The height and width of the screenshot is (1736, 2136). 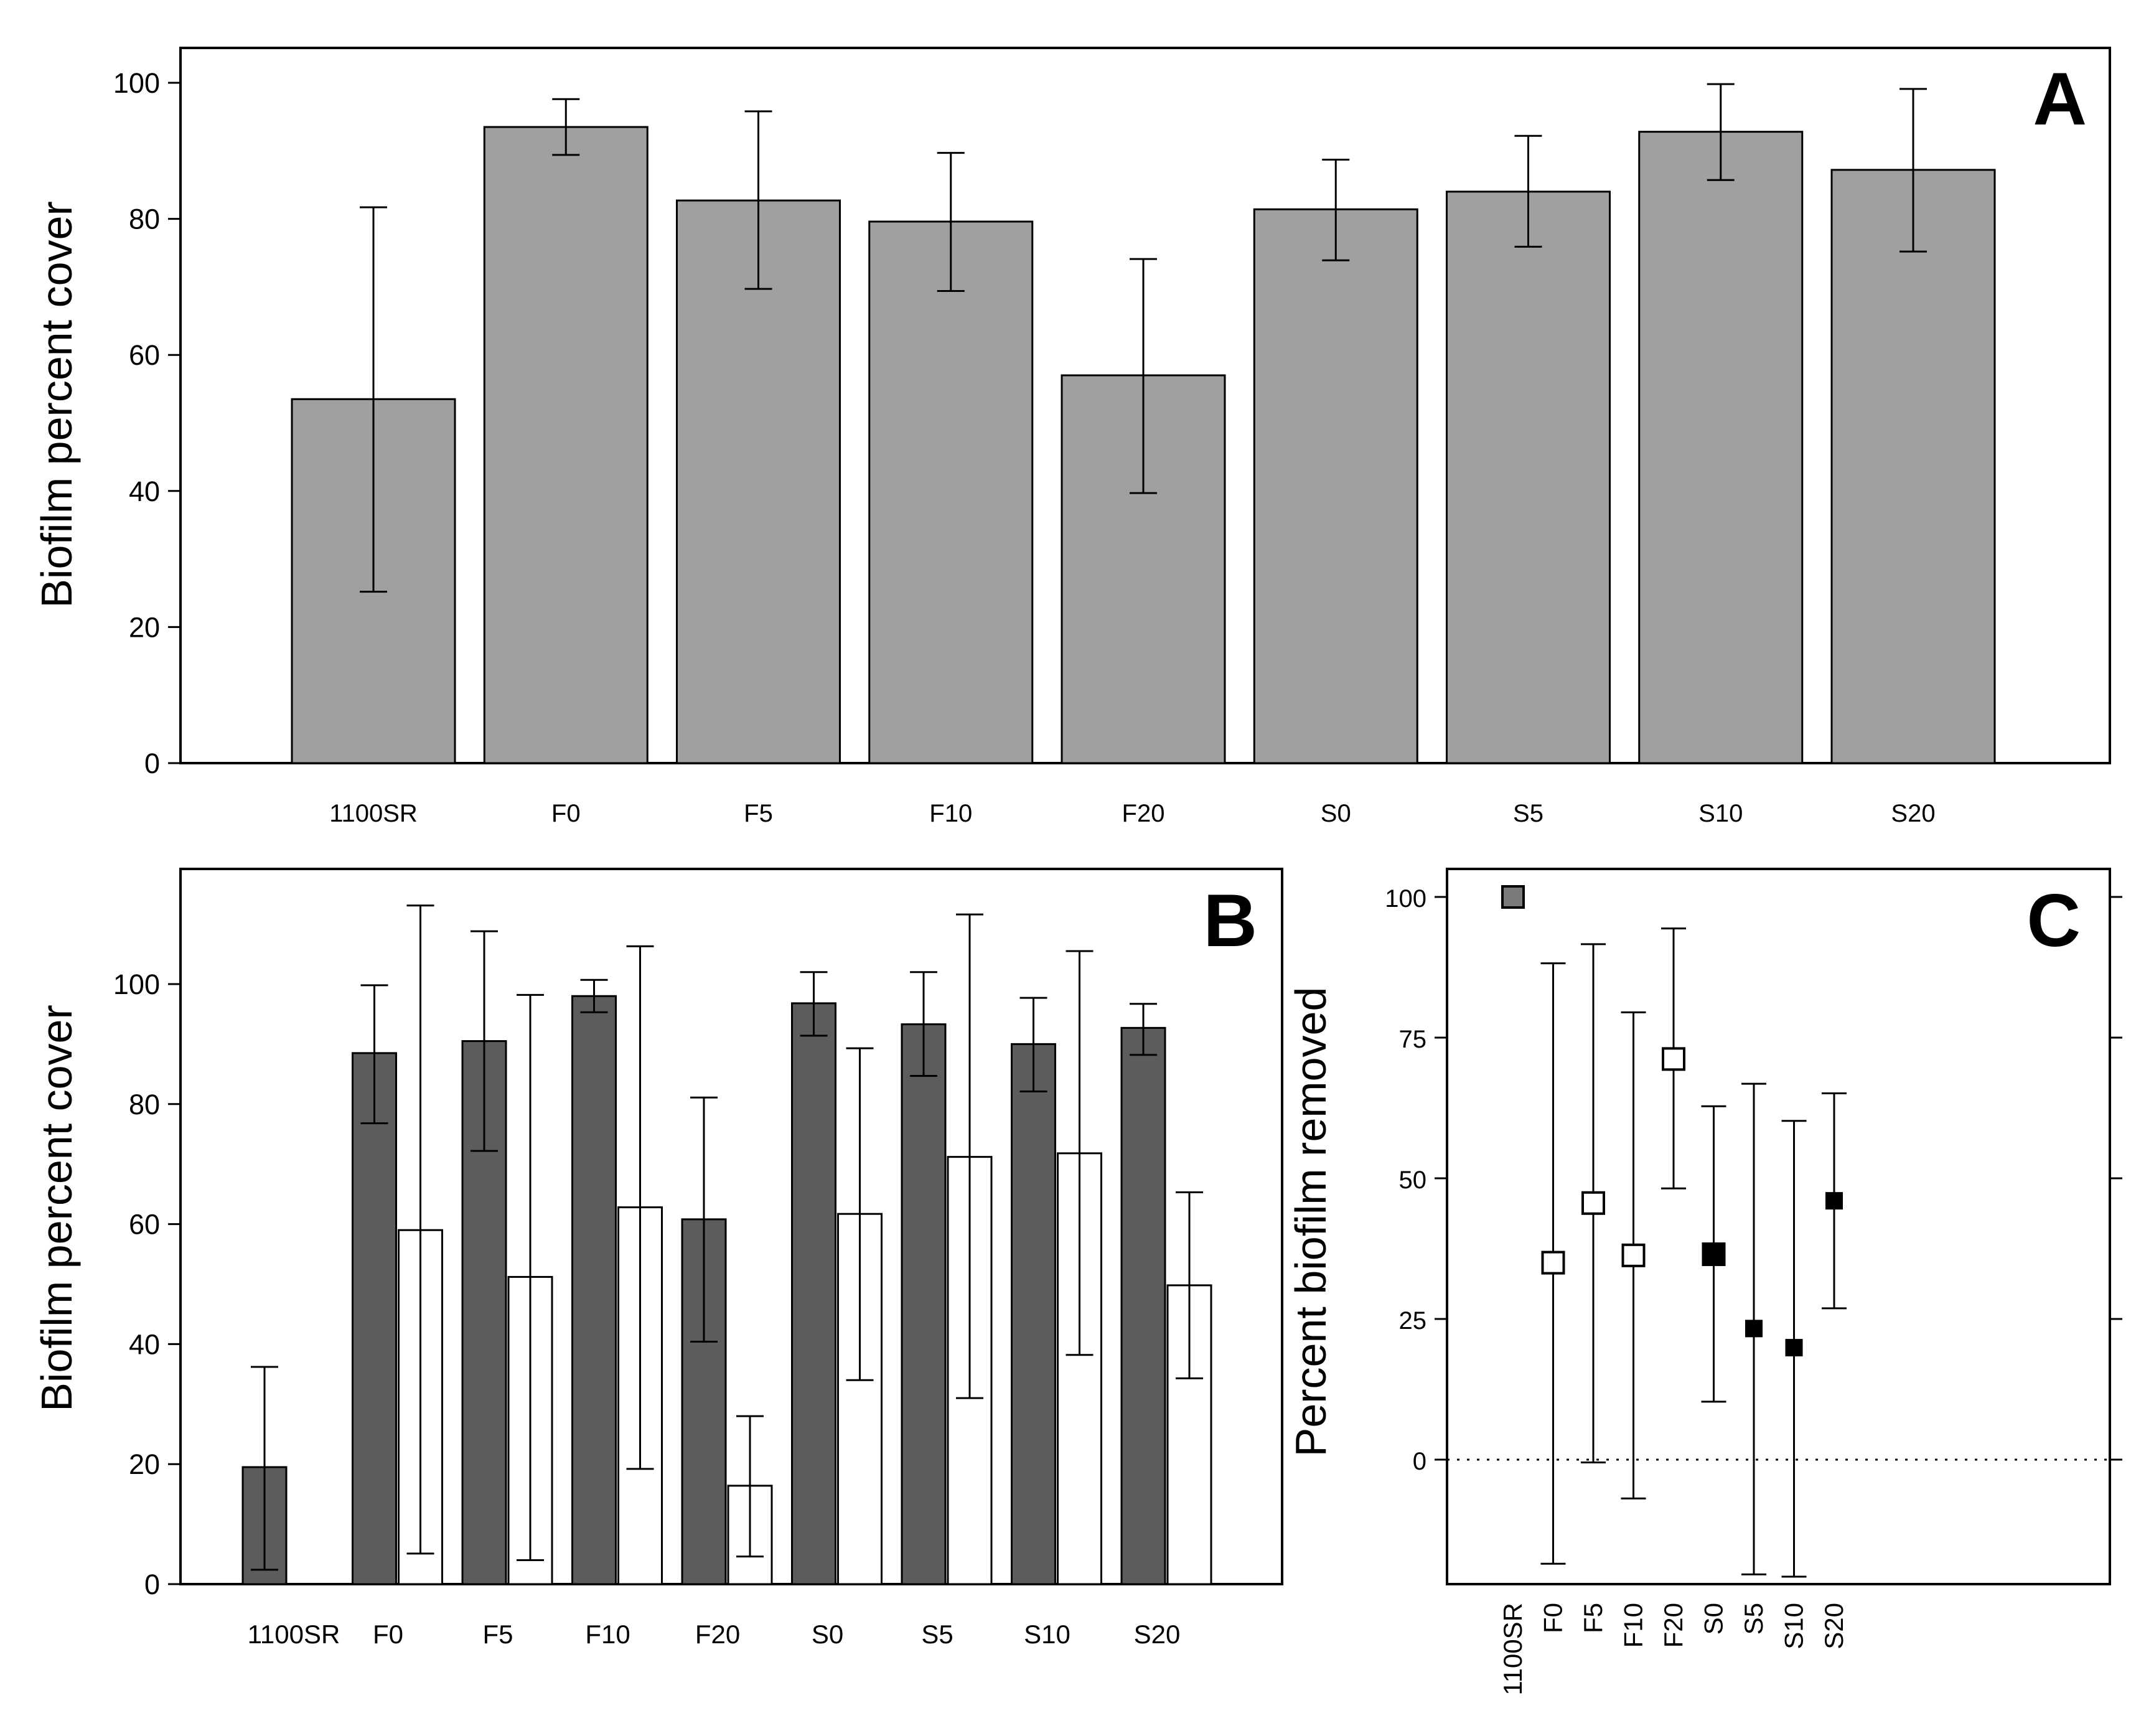 I want to click on panel-c-category-label: F10, so click(x=1634, y=1625).